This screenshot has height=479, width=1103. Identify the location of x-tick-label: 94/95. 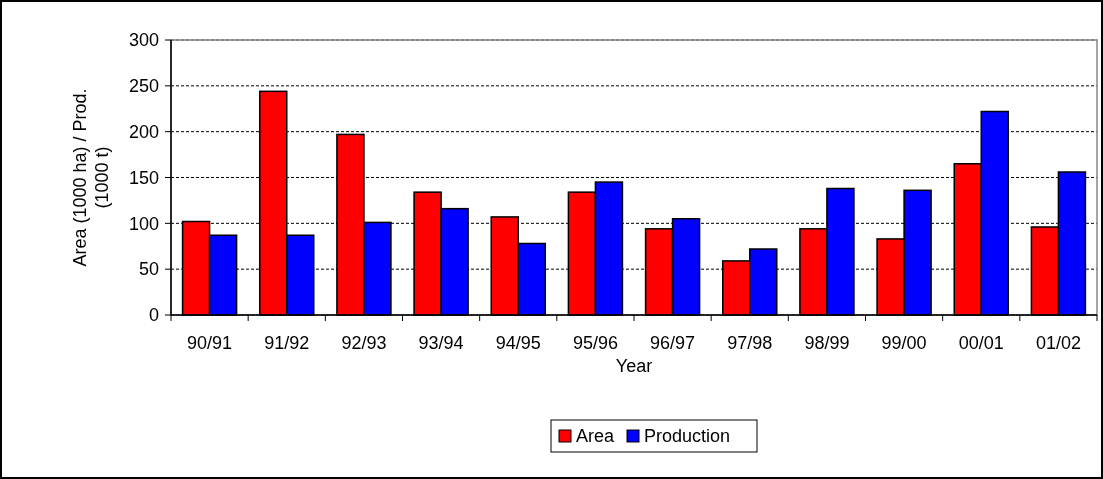
(518, 343).